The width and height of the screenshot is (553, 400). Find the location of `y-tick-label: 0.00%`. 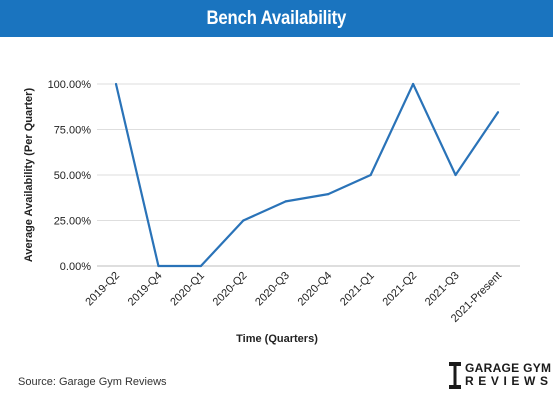

y-tick-label: 0.00% is located at coordinates (75, 267).